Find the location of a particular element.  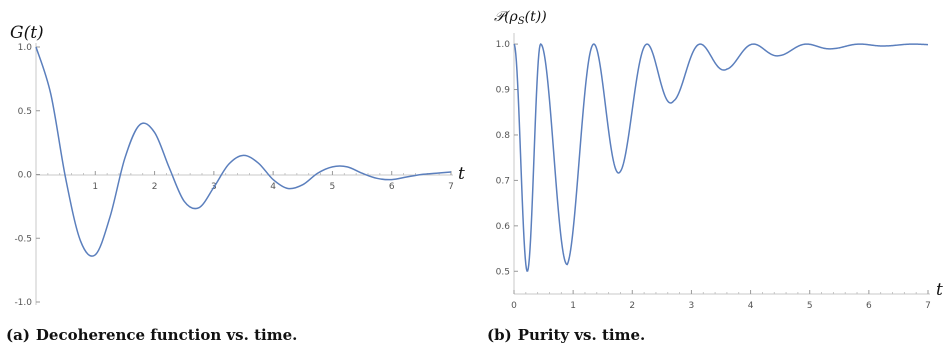

chart-b-y-tick-label: 1.0 is located at coordinates (503, 45).